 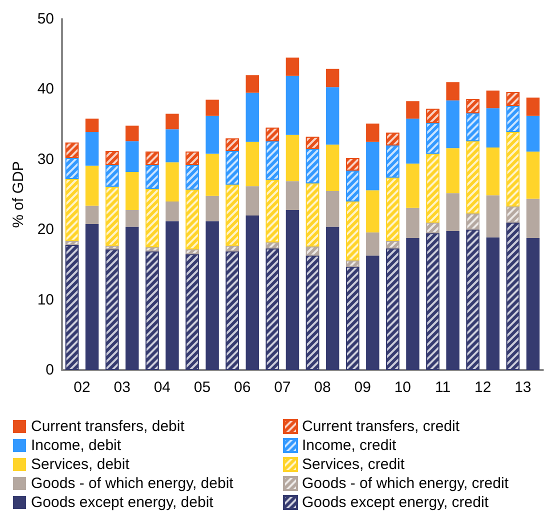 I want to click on legend-label: Income, debit, so click(x=76, y=445).